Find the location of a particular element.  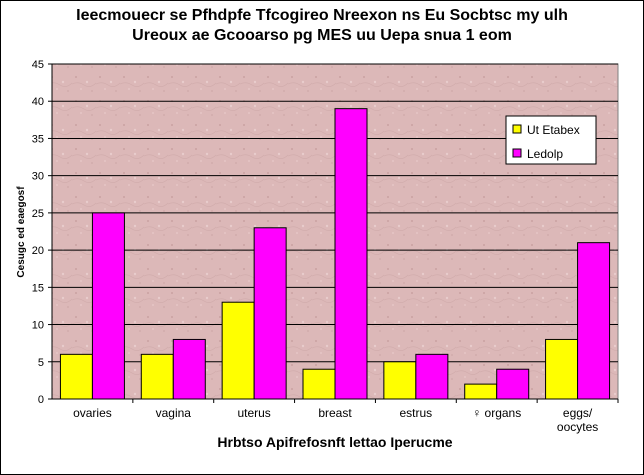

x-tick-label: ovaries is located at coordinates (92, 413).